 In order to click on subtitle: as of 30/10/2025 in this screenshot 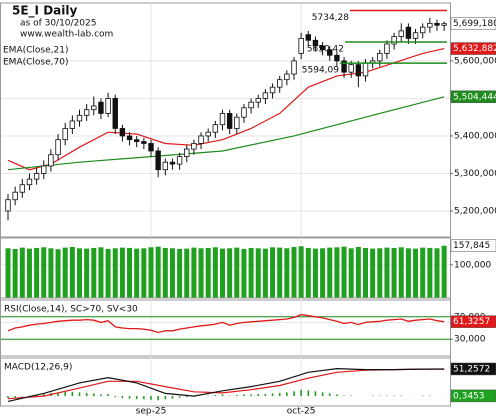, I will do `click(58, 24)`.